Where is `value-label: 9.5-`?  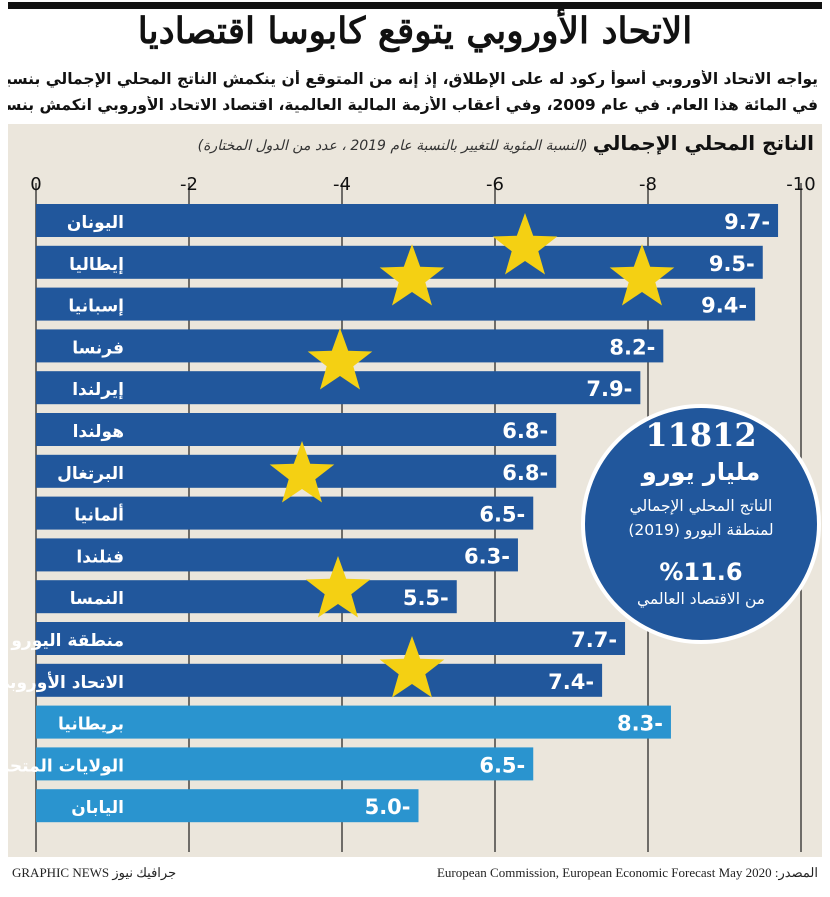
value-label: 9.5- is located at coordinates (732, 264).